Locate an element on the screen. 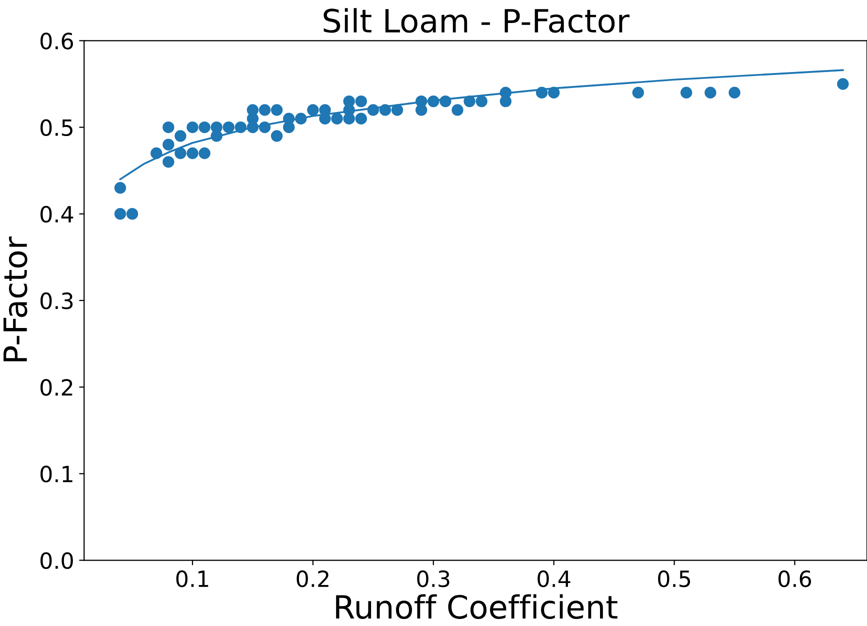  y-tick-label: 0.6 is located at coordinates (56, 41).